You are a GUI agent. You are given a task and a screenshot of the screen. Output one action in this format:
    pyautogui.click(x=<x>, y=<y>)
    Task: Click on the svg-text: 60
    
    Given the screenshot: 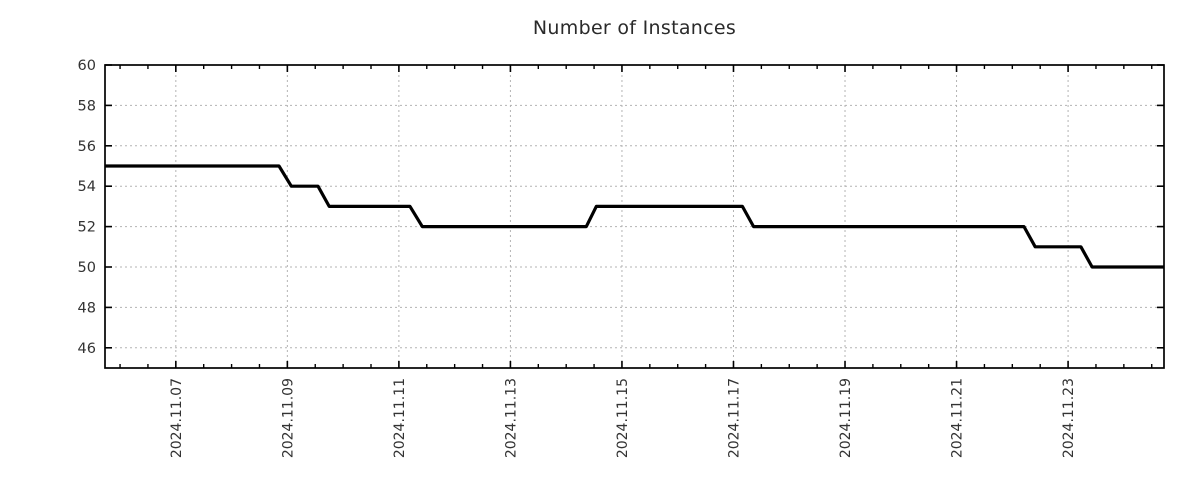 What is the action you would take?
    pyautogui.click(x=87, y=66)
    